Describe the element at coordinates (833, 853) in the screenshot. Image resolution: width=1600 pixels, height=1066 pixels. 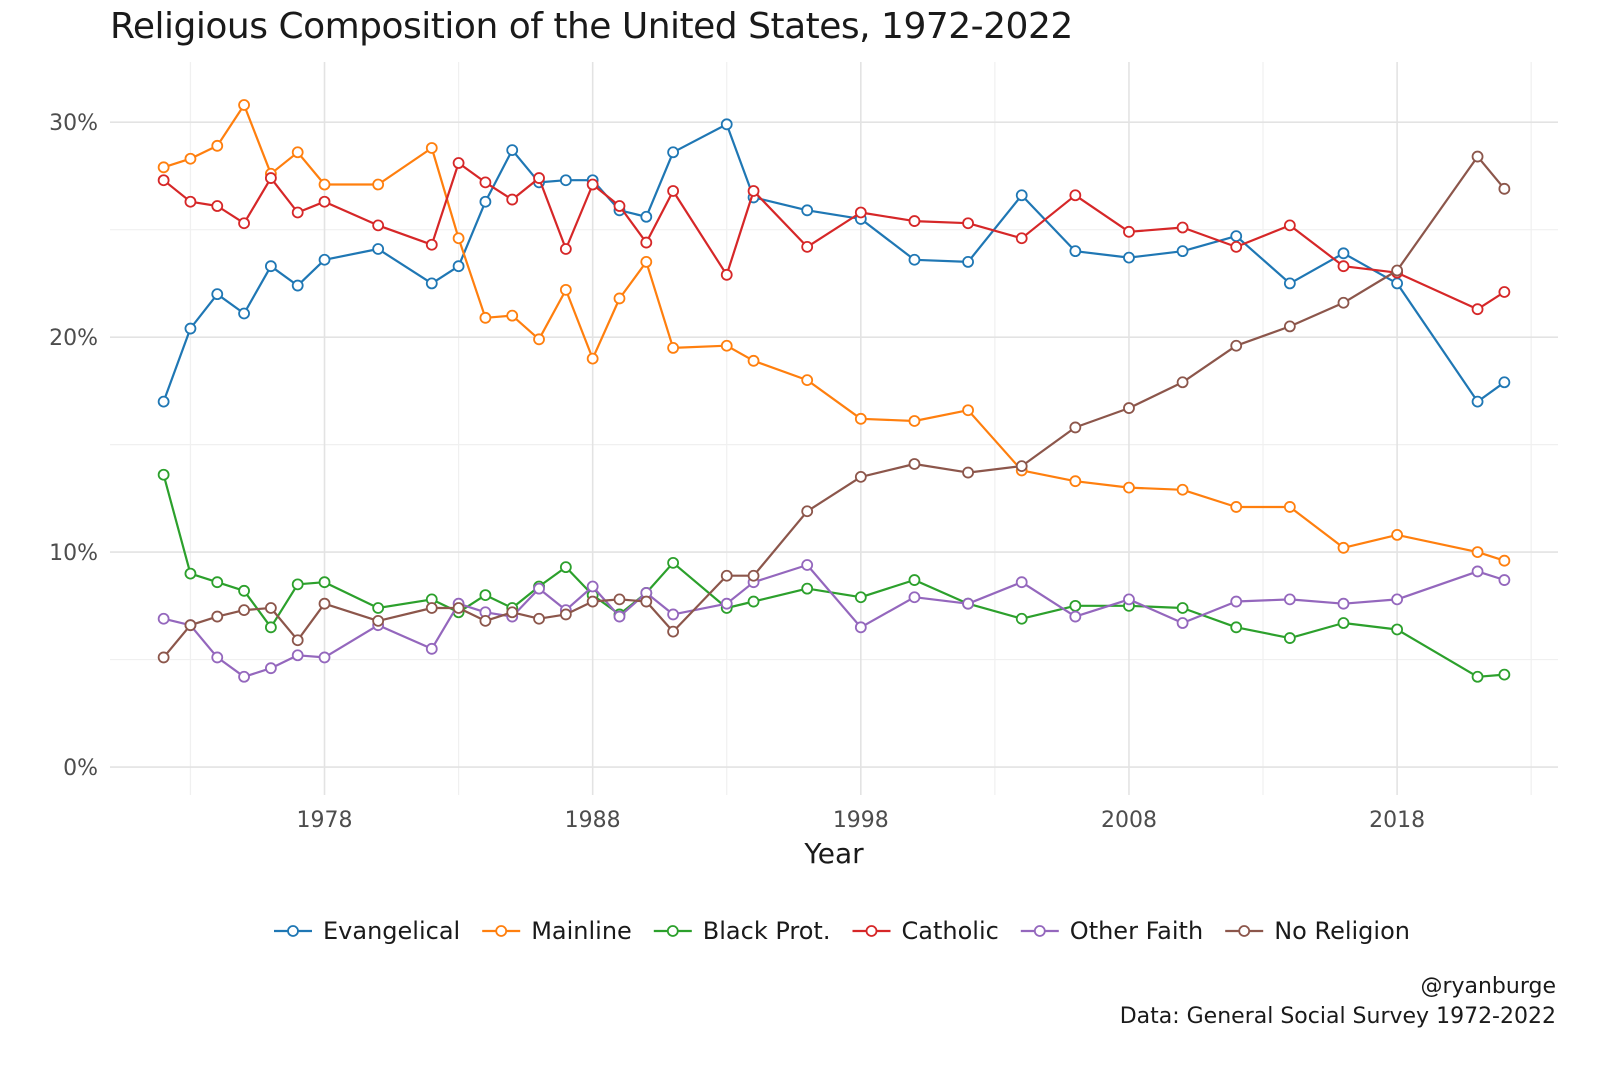
I see `x-axis-label: Year` at that location.